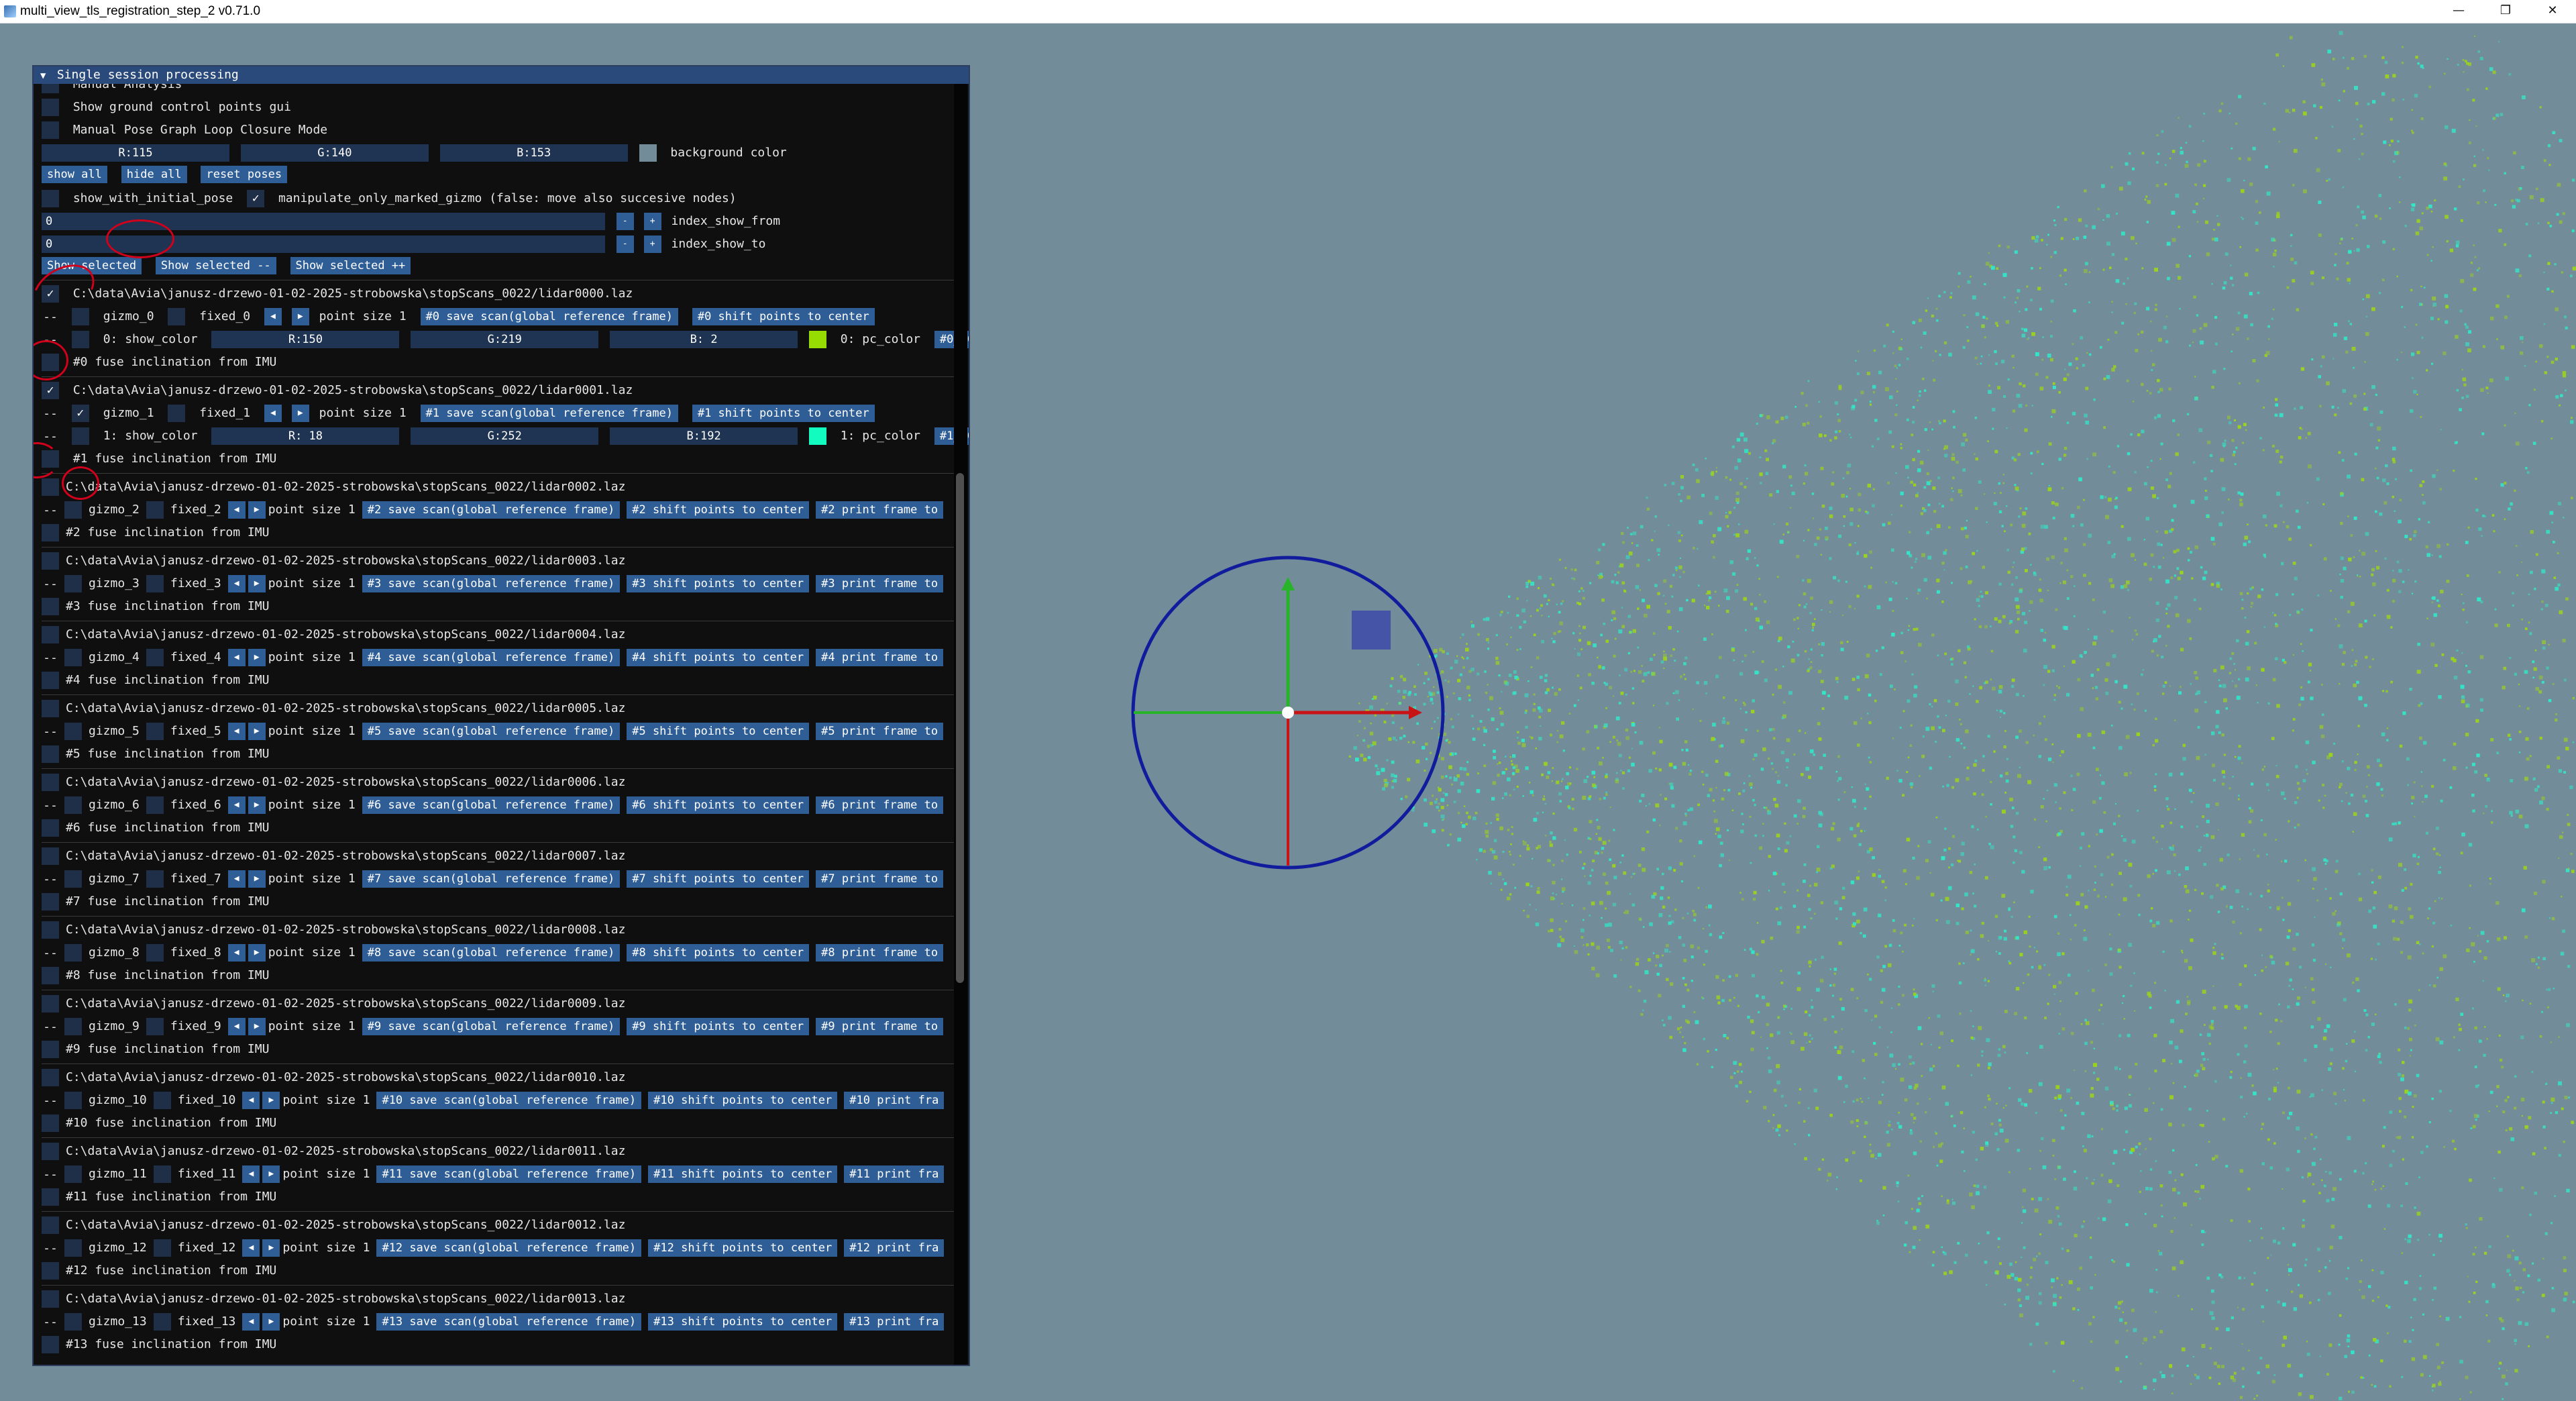  I want to click on manual-analysis-checkbox, so click(50, 89).